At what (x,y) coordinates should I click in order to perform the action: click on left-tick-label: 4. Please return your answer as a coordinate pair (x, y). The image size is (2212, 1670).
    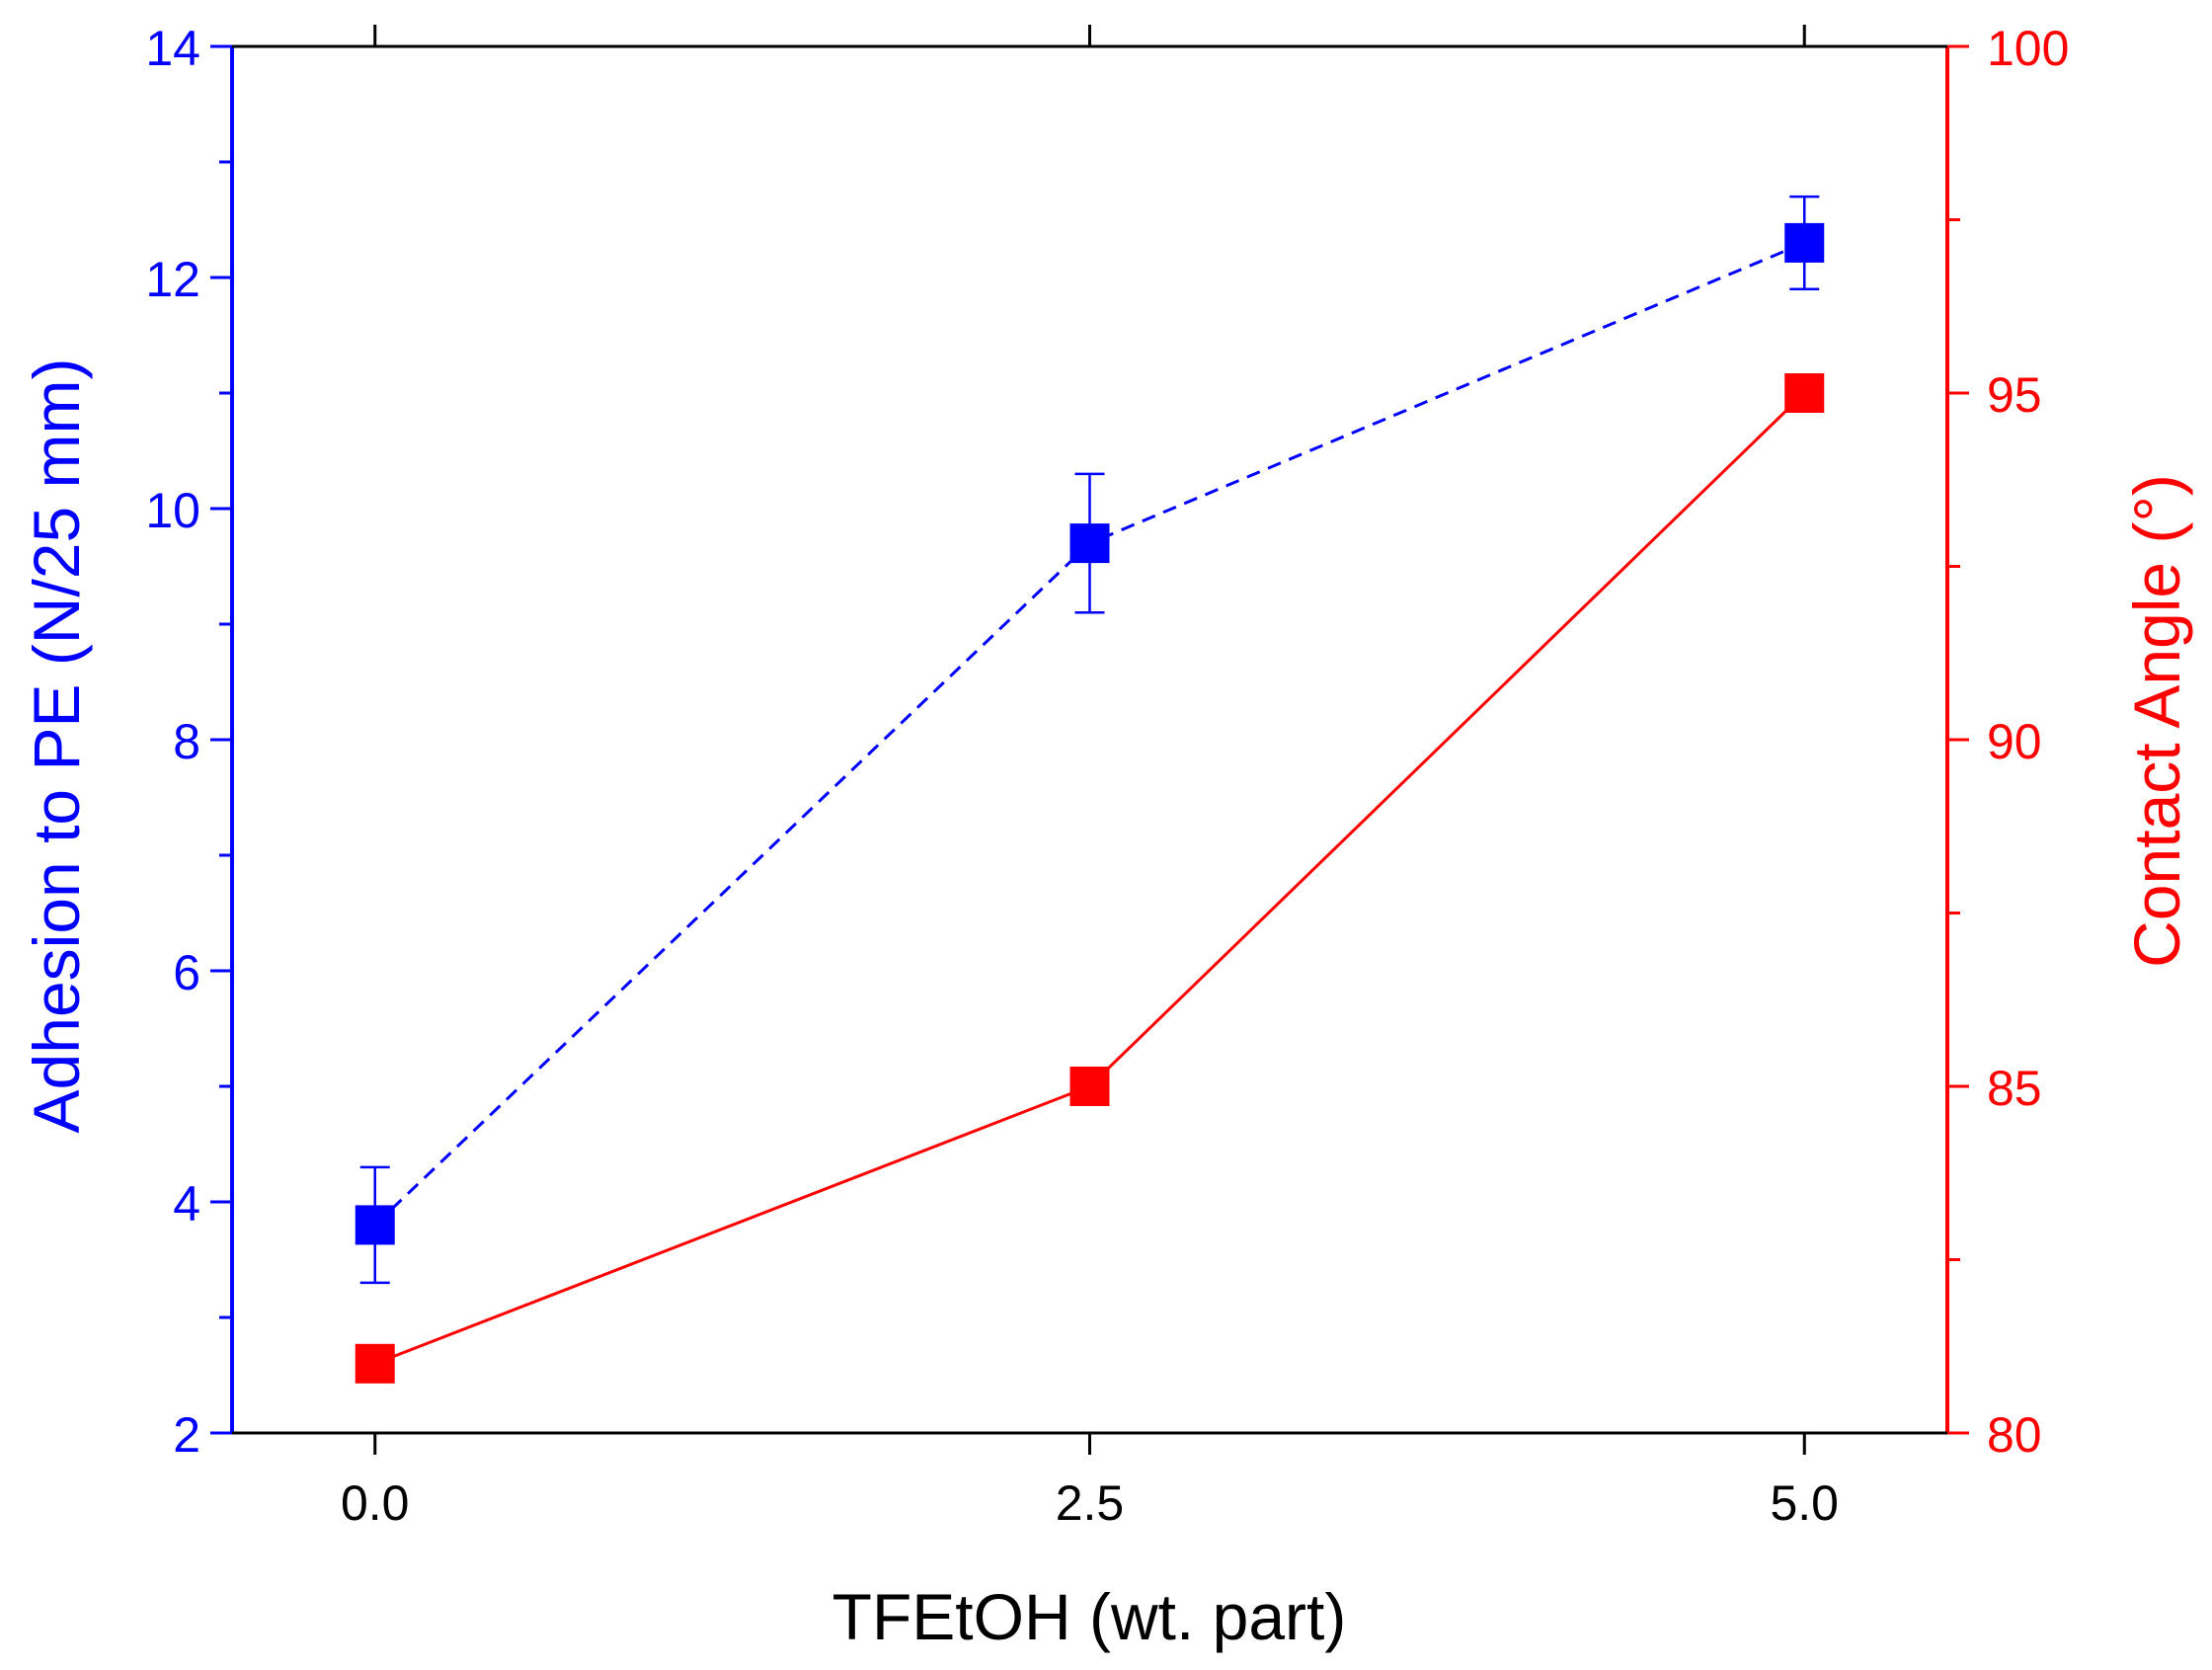
    Looking at the image, I should click on (187, 1204).